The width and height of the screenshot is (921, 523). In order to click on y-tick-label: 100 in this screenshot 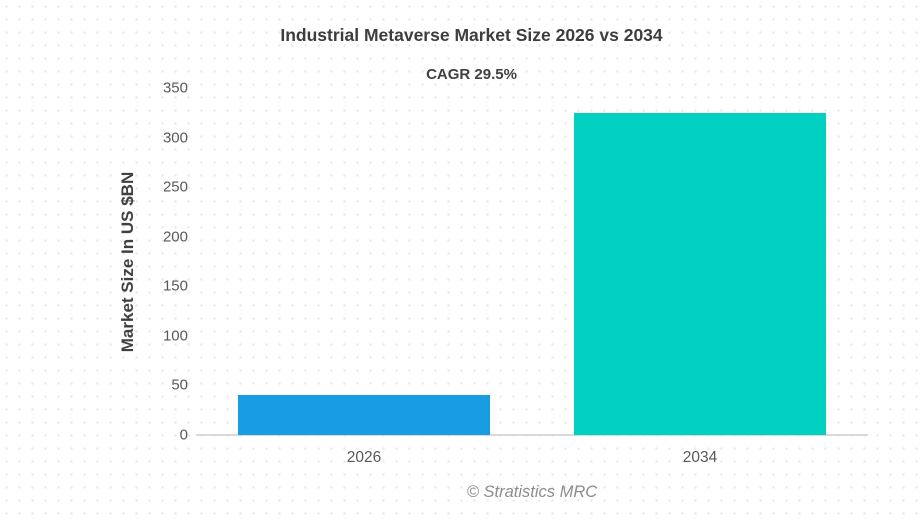, I will do `click(175, 336)`.